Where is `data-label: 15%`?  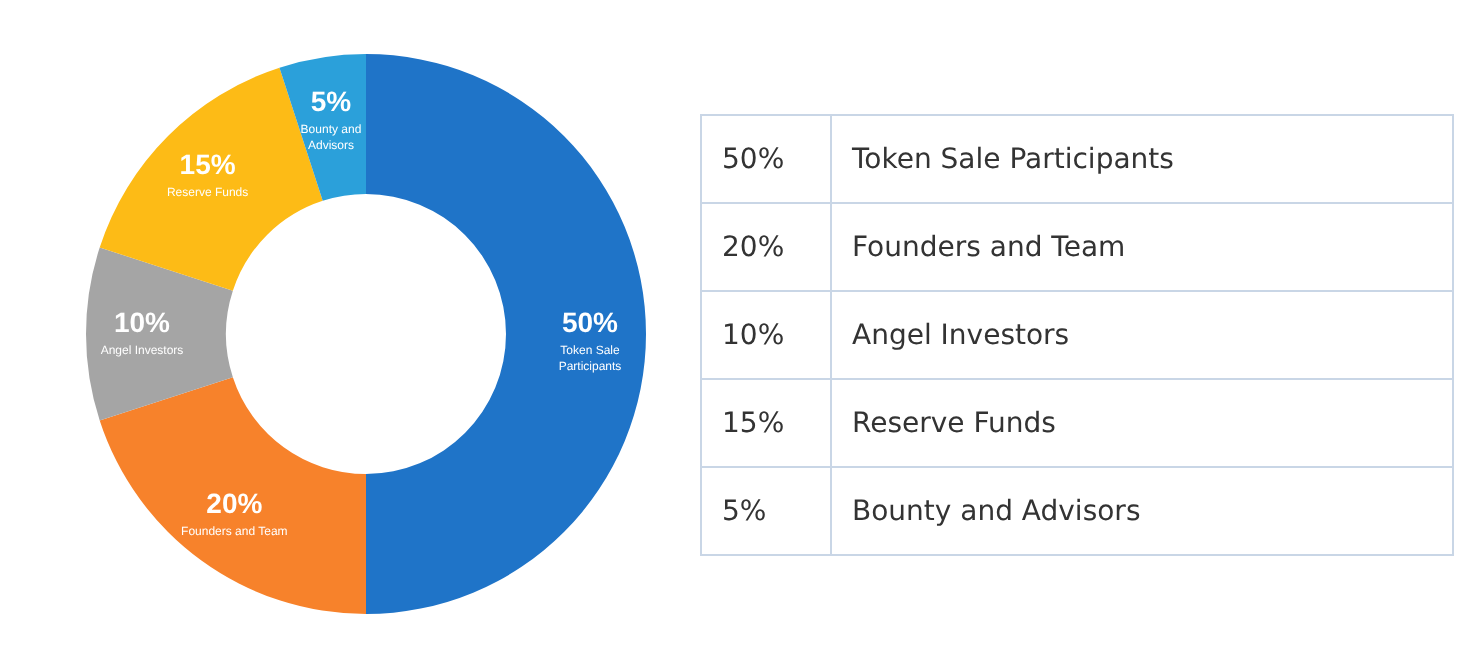 data-label: 15% is located at coordinates (208, 163).